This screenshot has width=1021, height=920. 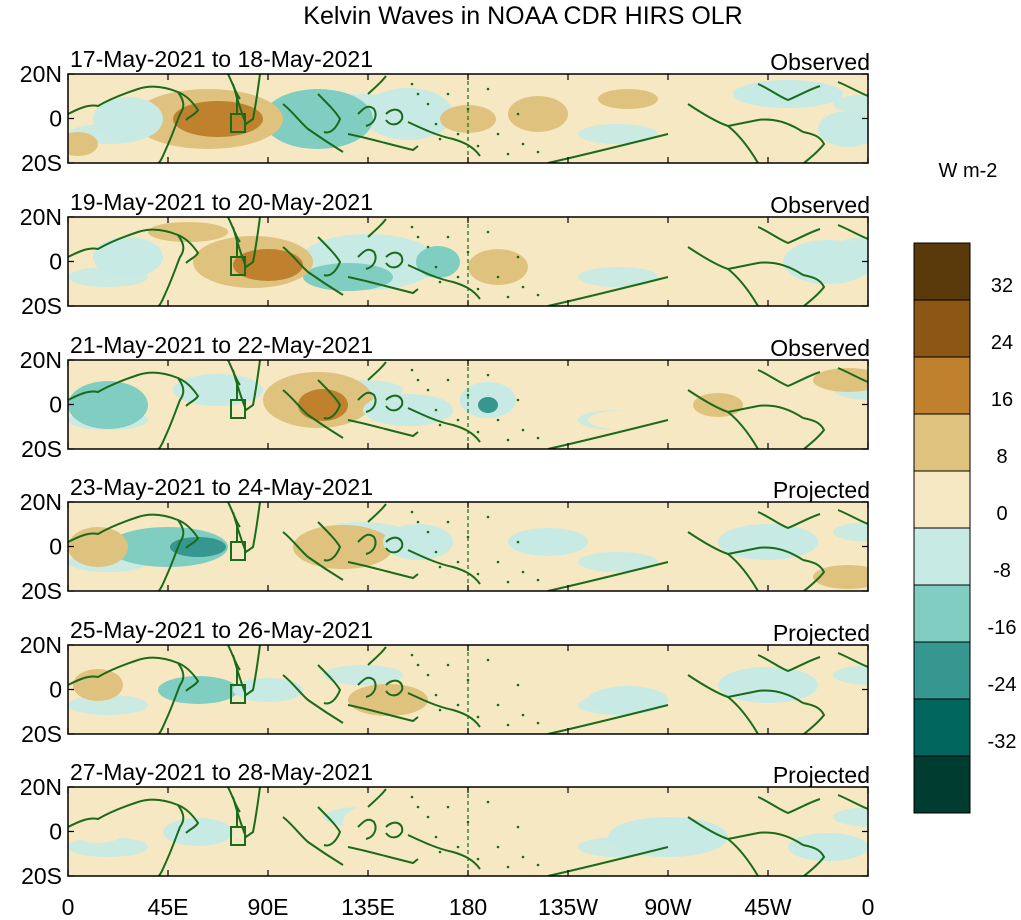 I want to click on panel-date-range: 25-May-2021 to 26-May-2021, so click(x=221, y=630).